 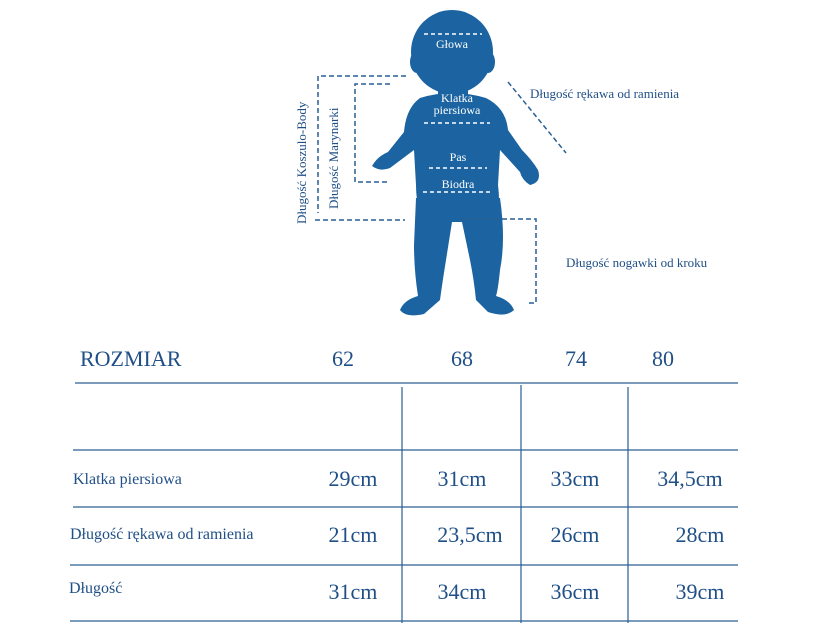 I want to click on outer-measure-lines, so click(x=441, y=189).